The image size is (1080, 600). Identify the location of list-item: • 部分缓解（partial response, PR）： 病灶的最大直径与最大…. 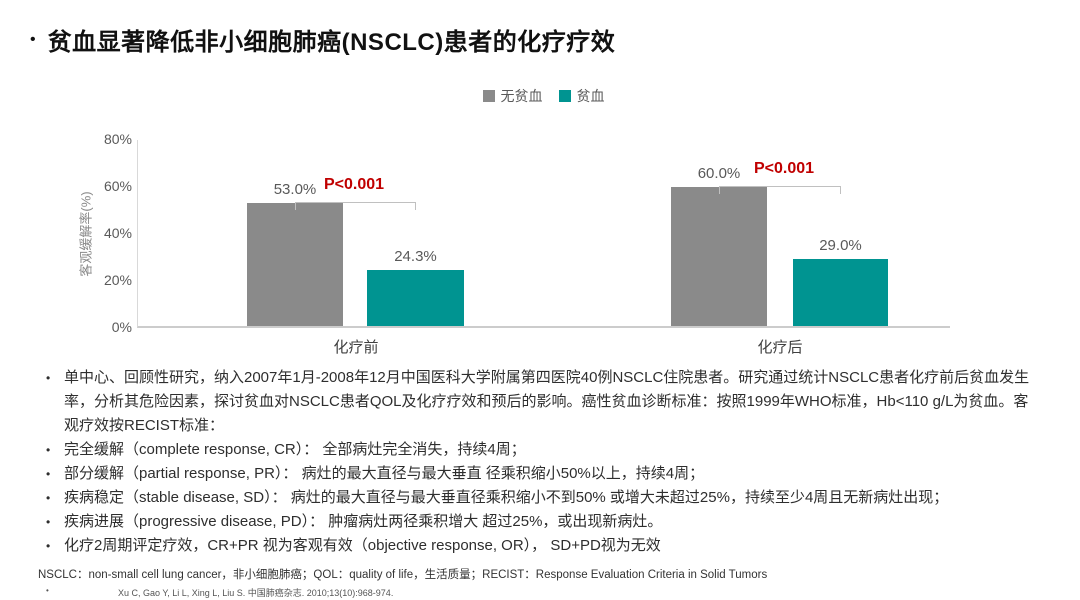
(540, 474).